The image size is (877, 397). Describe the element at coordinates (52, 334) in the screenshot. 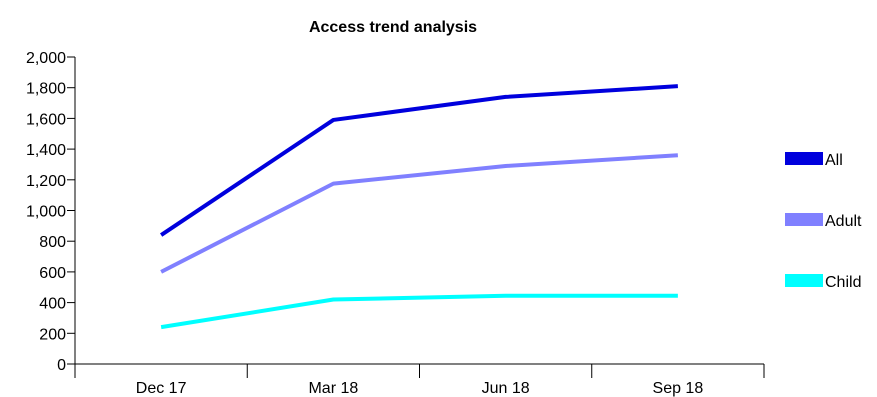

I see `y-tick-label: 200` at that location.